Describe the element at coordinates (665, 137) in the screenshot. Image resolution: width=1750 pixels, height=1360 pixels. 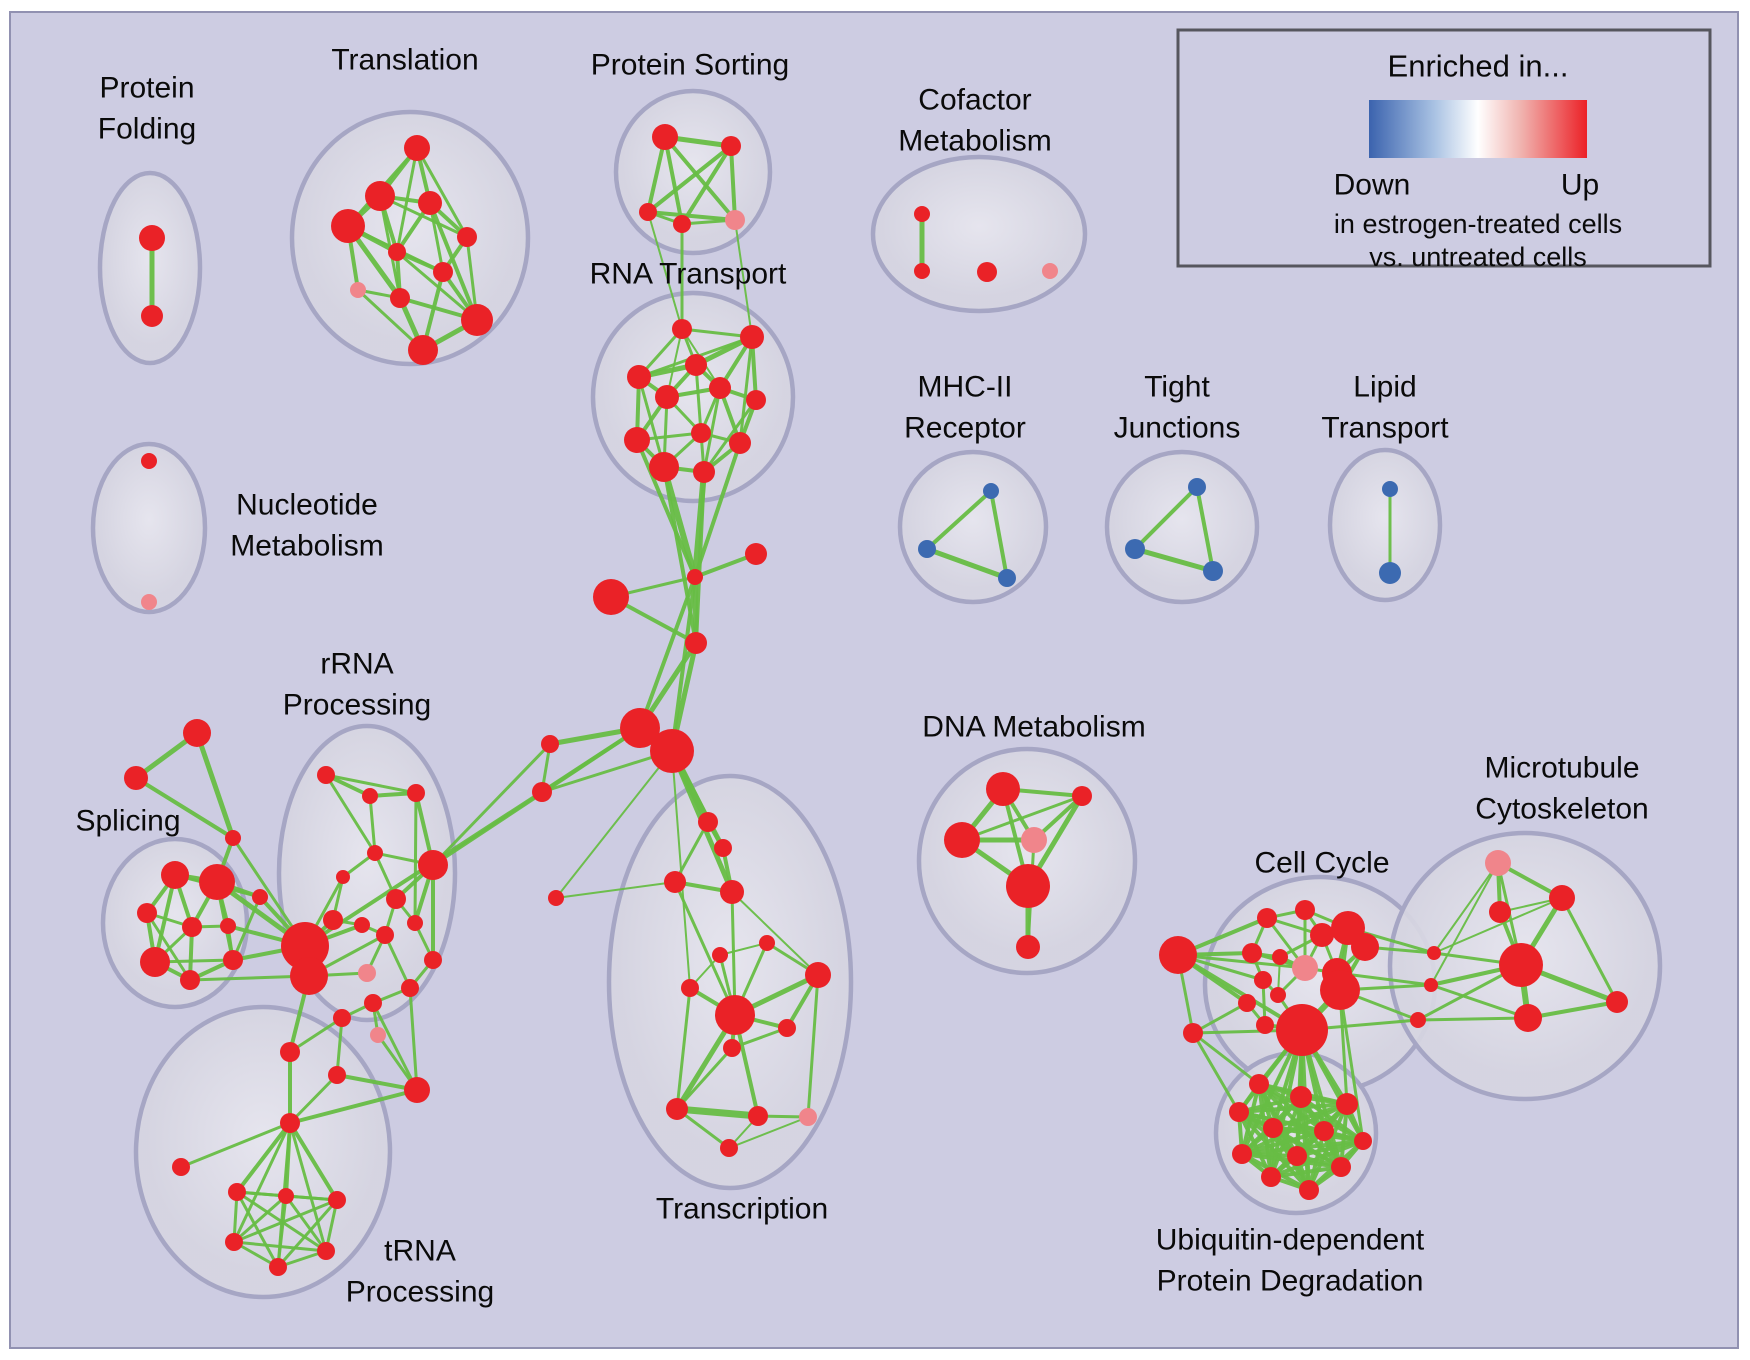
I see `network-node-PS1` at that location.